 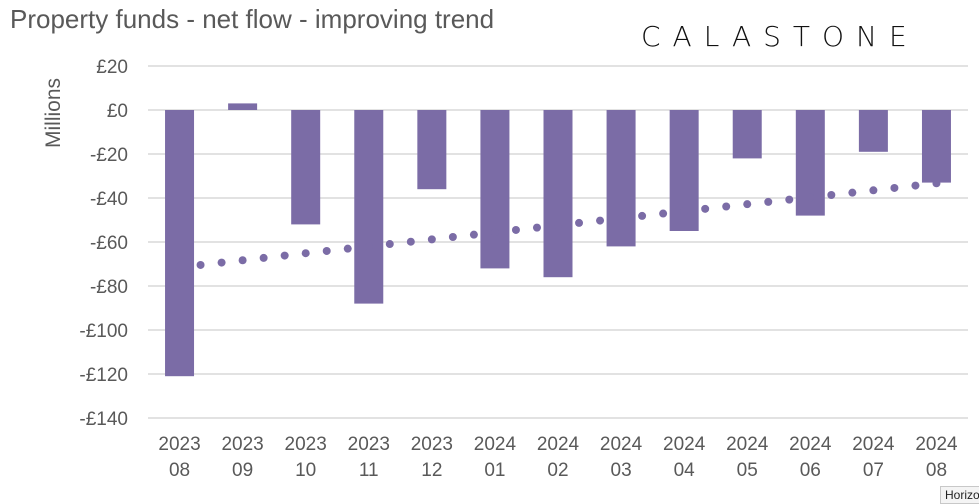 I want to click on x-tick-label-month: 07, so click(x=873, y=470).